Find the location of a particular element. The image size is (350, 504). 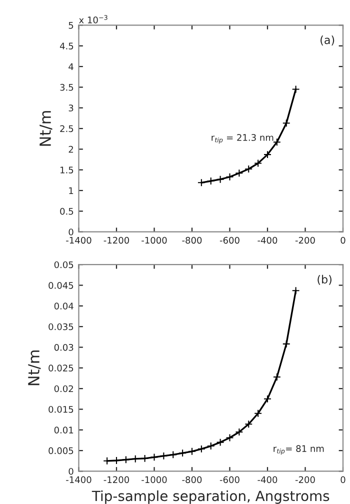

y-tick-label: 0.5 is located at coordinates (67, 211).